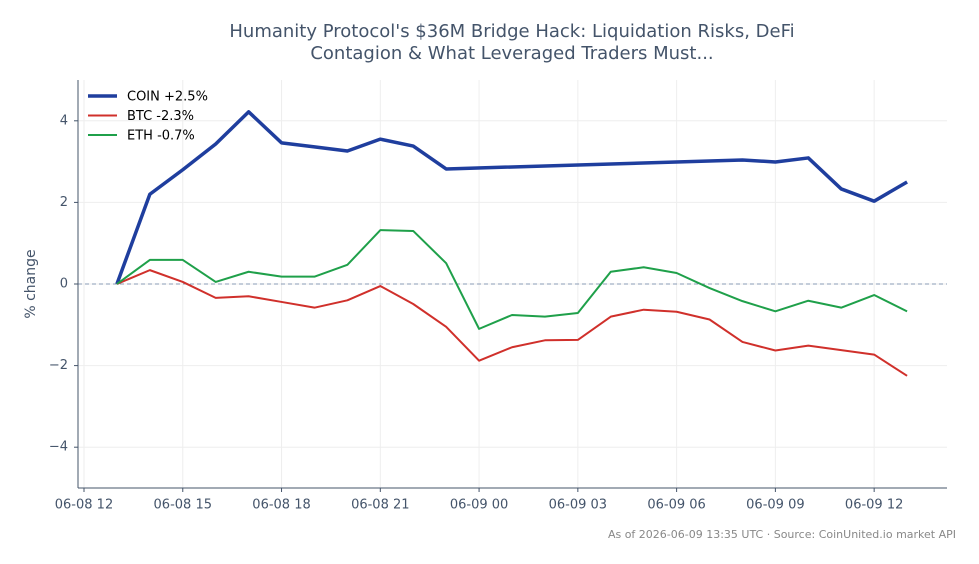 This screenshot has width=979, height=564. What do you see at coordinates (58, 447) in the screenshot?
I see `y-tick-label: −4` at bounding box center [58, 447].